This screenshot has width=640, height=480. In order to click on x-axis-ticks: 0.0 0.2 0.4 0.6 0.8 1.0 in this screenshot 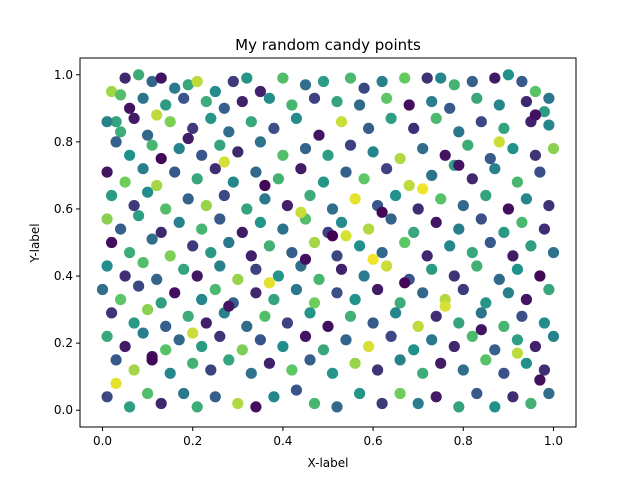, I will do `click(328, 437)`.